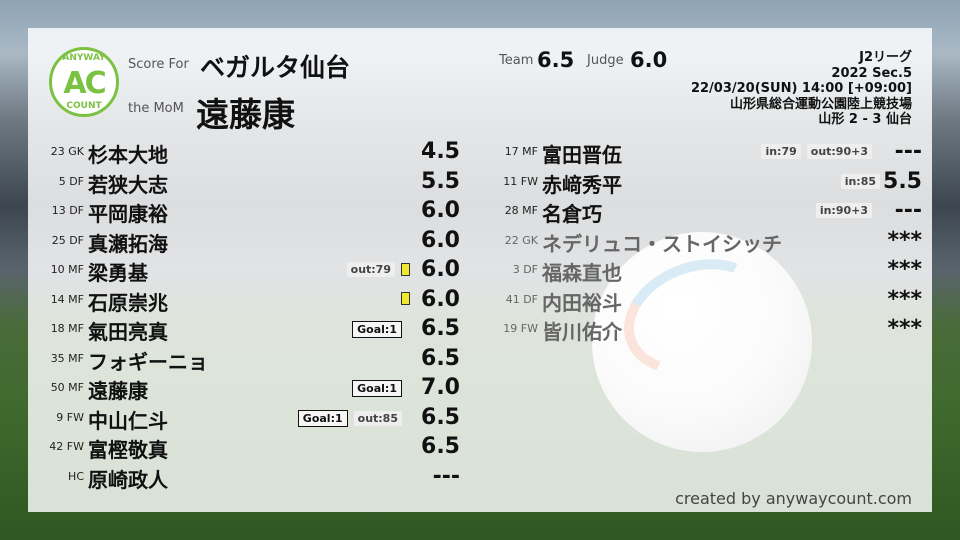 The height and width of the screenshot is (540, 960). I want to click on player-name: 若狭大志, so click(128, 184).